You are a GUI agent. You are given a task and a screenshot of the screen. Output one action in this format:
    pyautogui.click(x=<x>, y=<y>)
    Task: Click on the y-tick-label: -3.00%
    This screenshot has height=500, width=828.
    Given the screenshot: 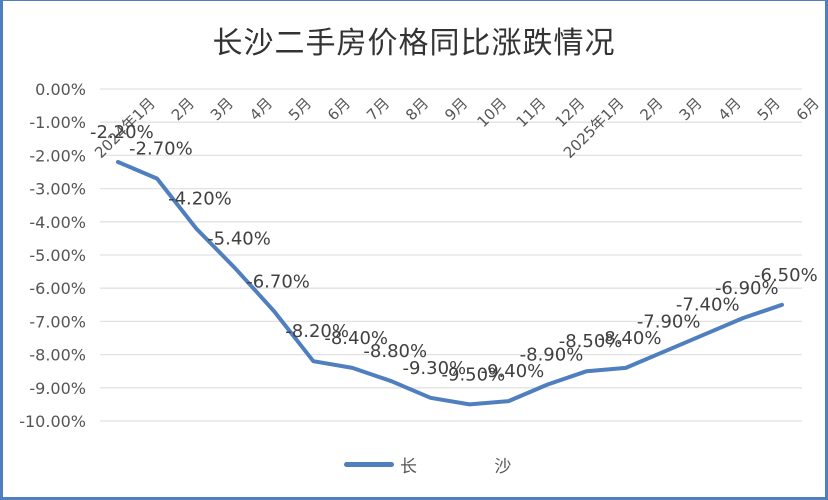 What is the action you would take?
    pyautogui.click(x=57, y=189)
    